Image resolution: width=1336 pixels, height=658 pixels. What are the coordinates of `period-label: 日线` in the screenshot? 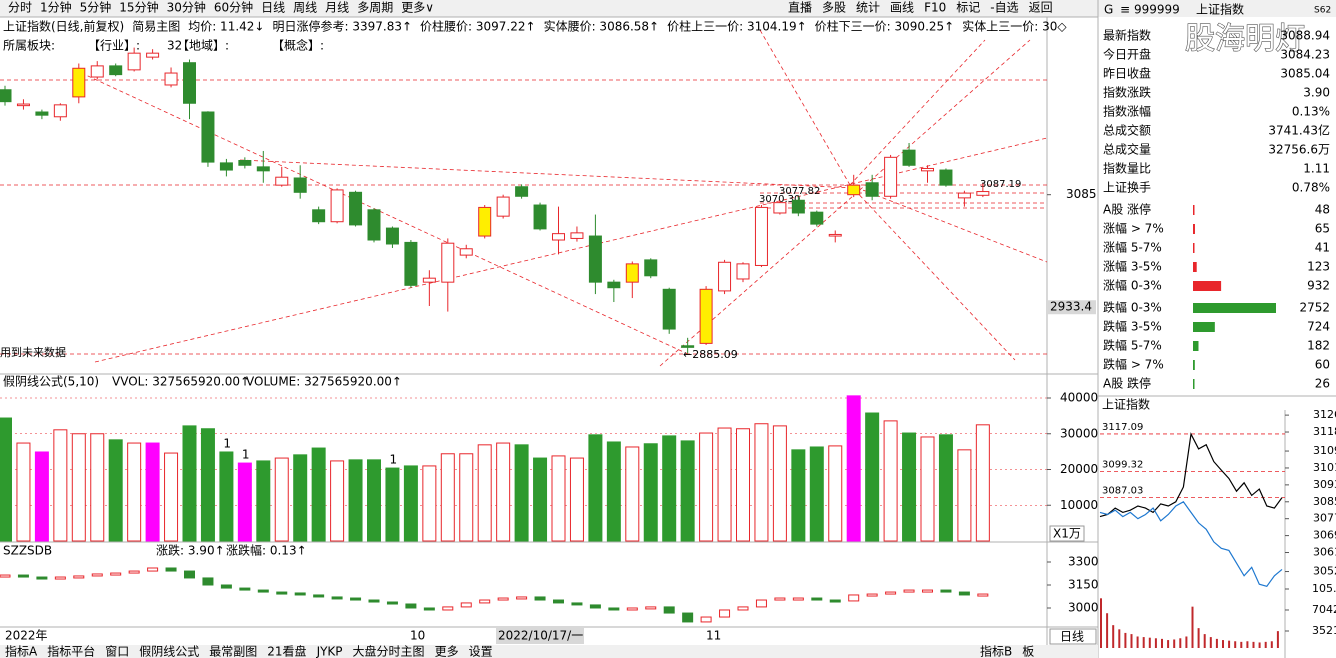 It's located at (1072, 637).